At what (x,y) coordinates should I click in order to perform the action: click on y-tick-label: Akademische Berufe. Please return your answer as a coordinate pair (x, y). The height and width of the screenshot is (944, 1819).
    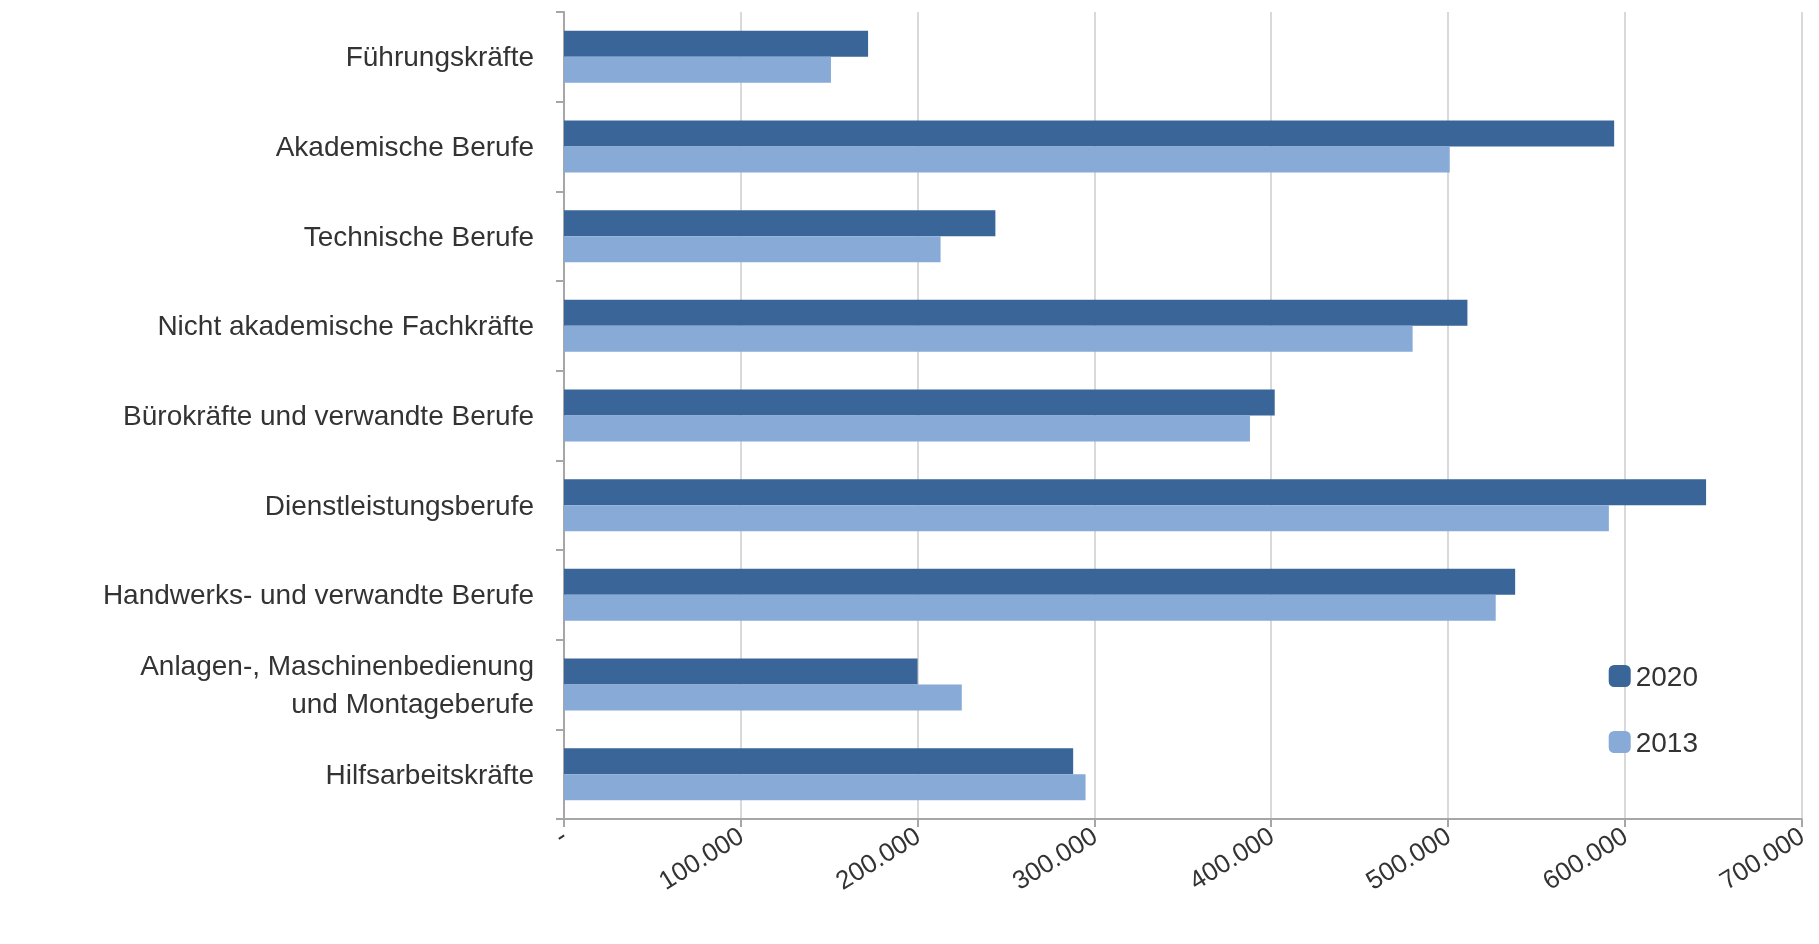
    Looking at the image, I should click on (404, 146).